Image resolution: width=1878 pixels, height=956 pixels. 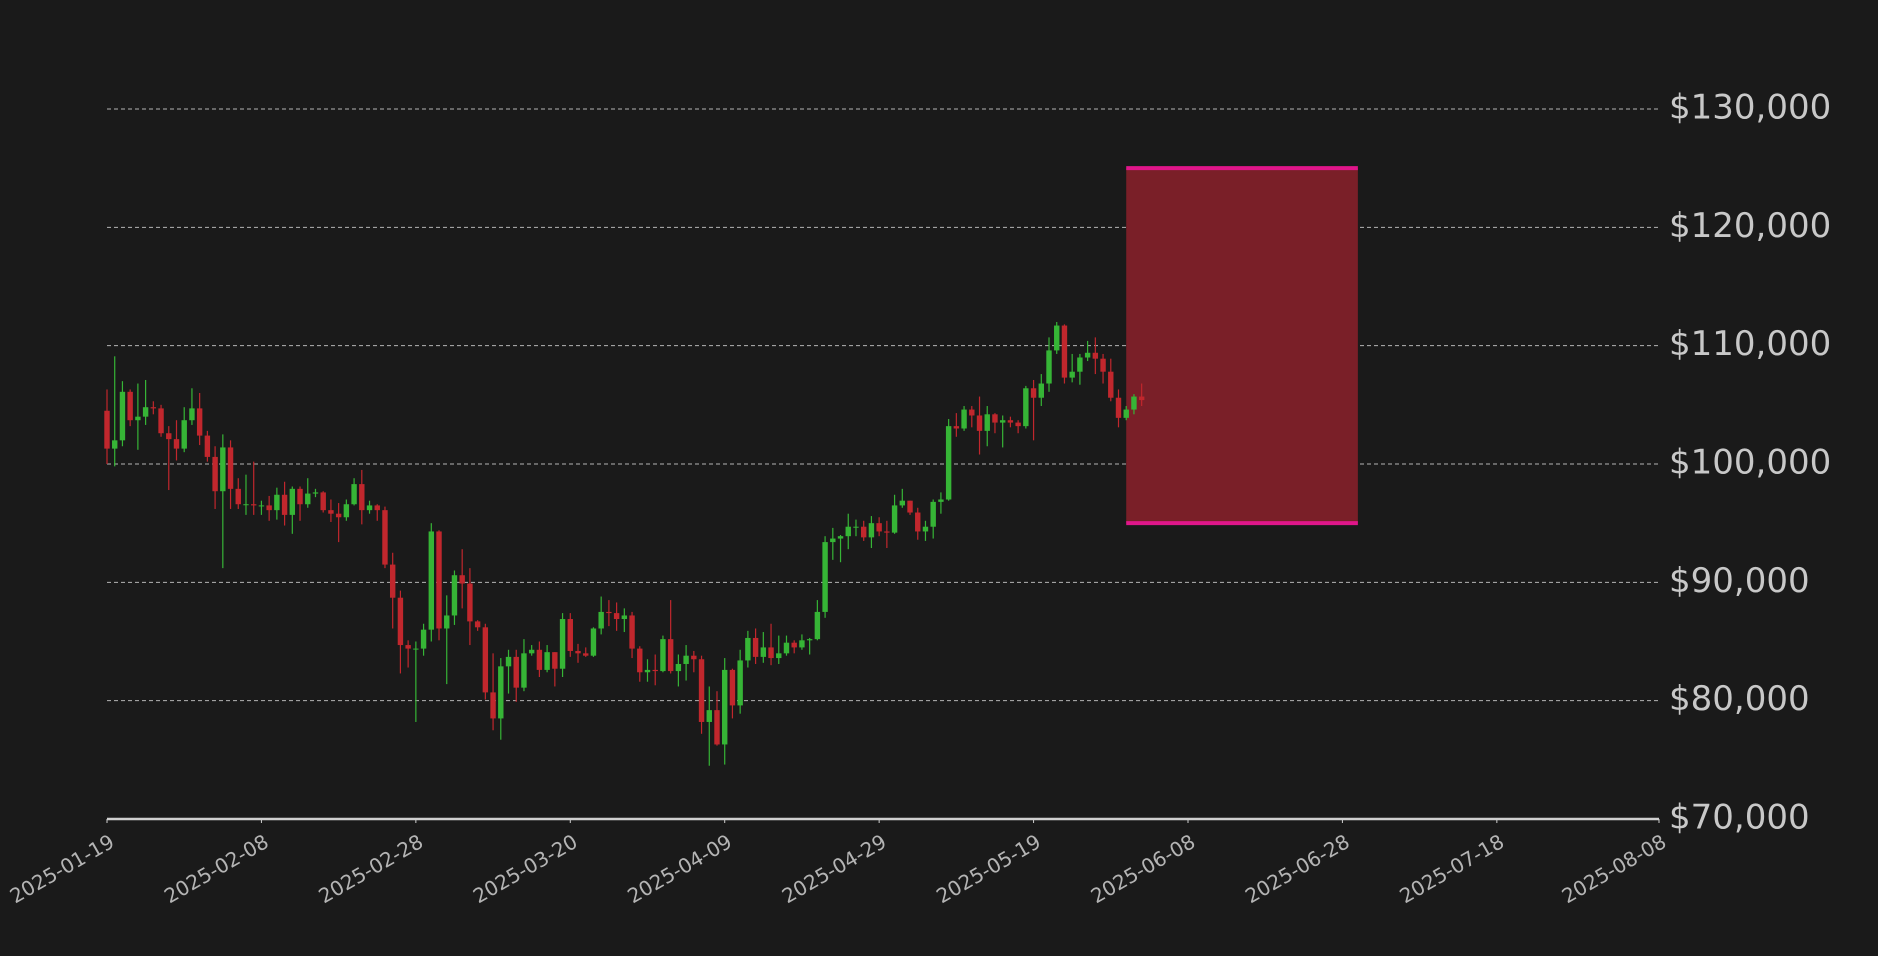 What do you see at coordinates (1242, 346) in the screenshot?
I see `forecast-band` at bounding box center [1242, 346].